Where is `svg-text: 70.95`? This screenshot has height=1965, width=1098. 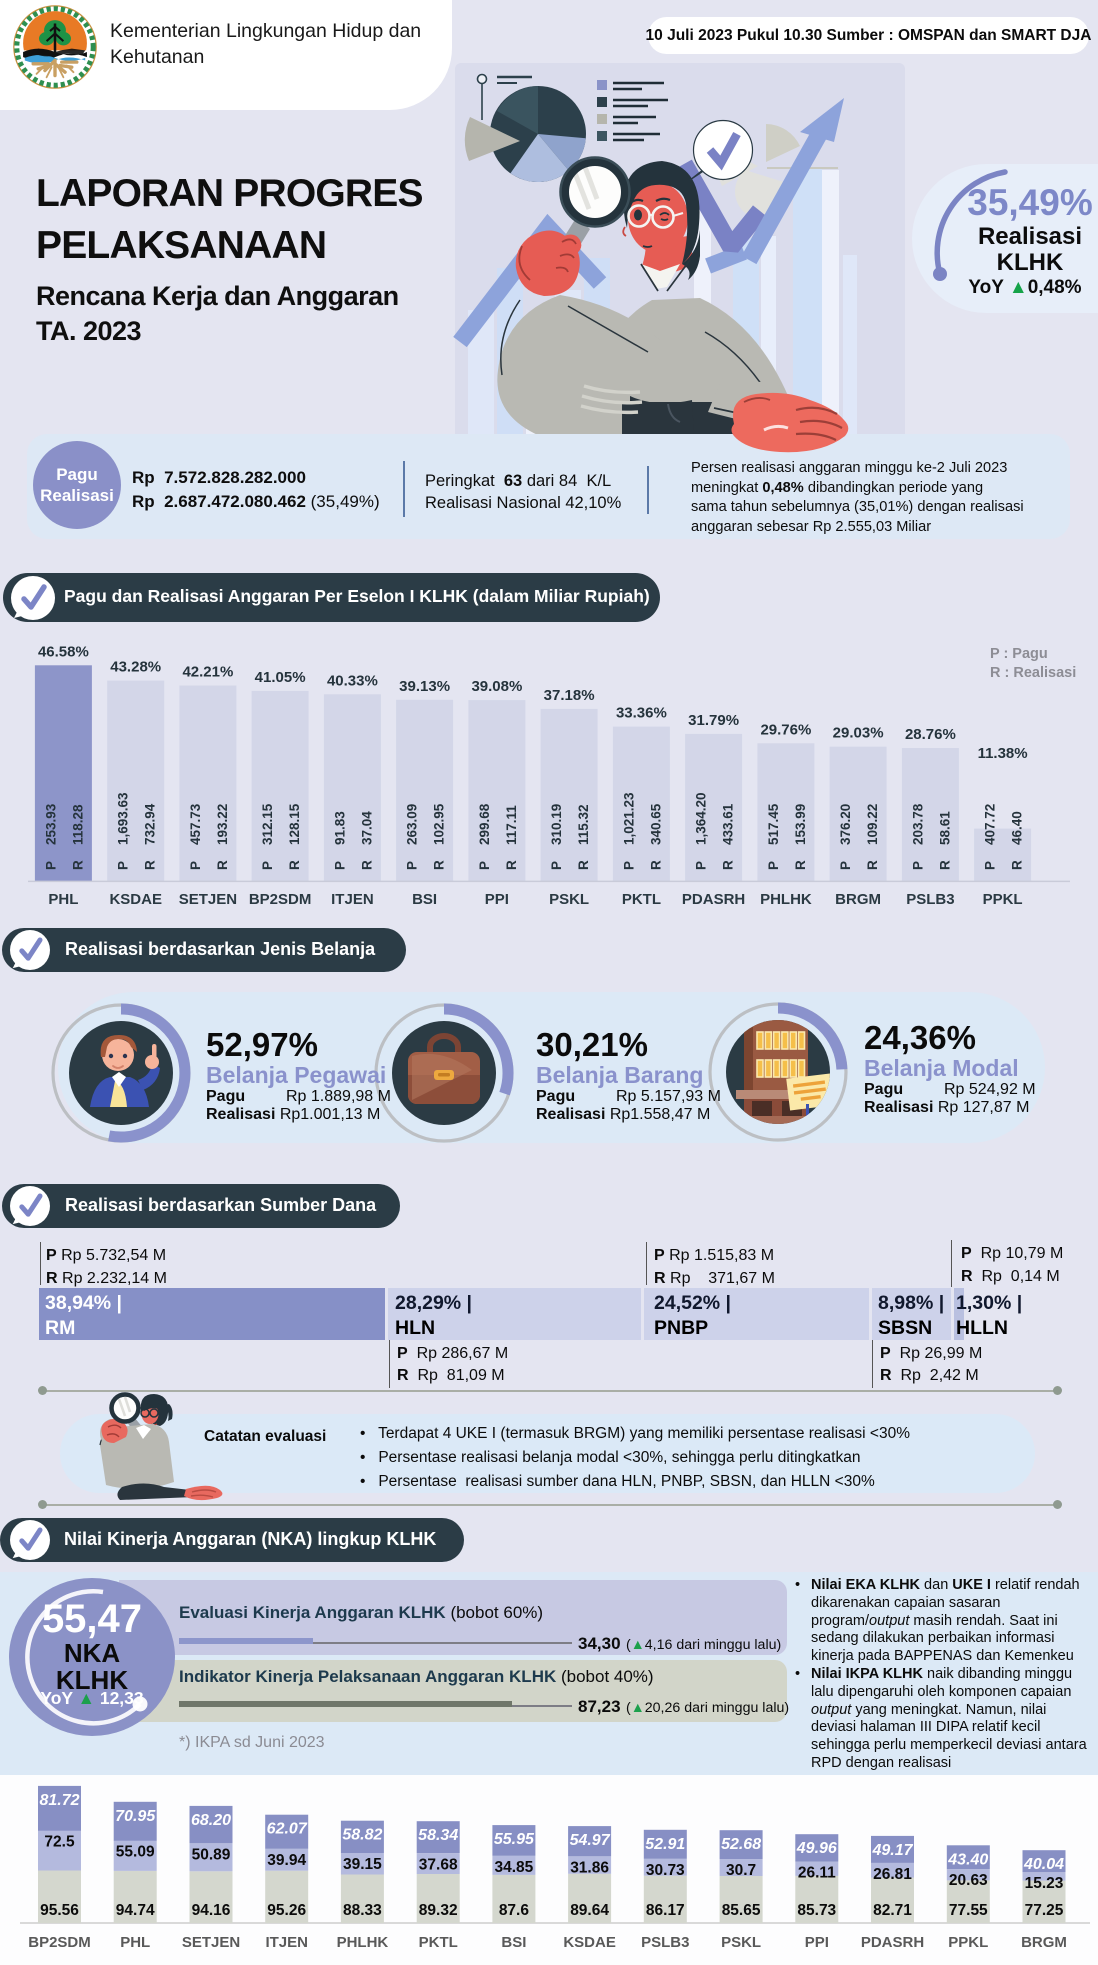 svg-text: 70.95 is located at coordinates (135, 1816).